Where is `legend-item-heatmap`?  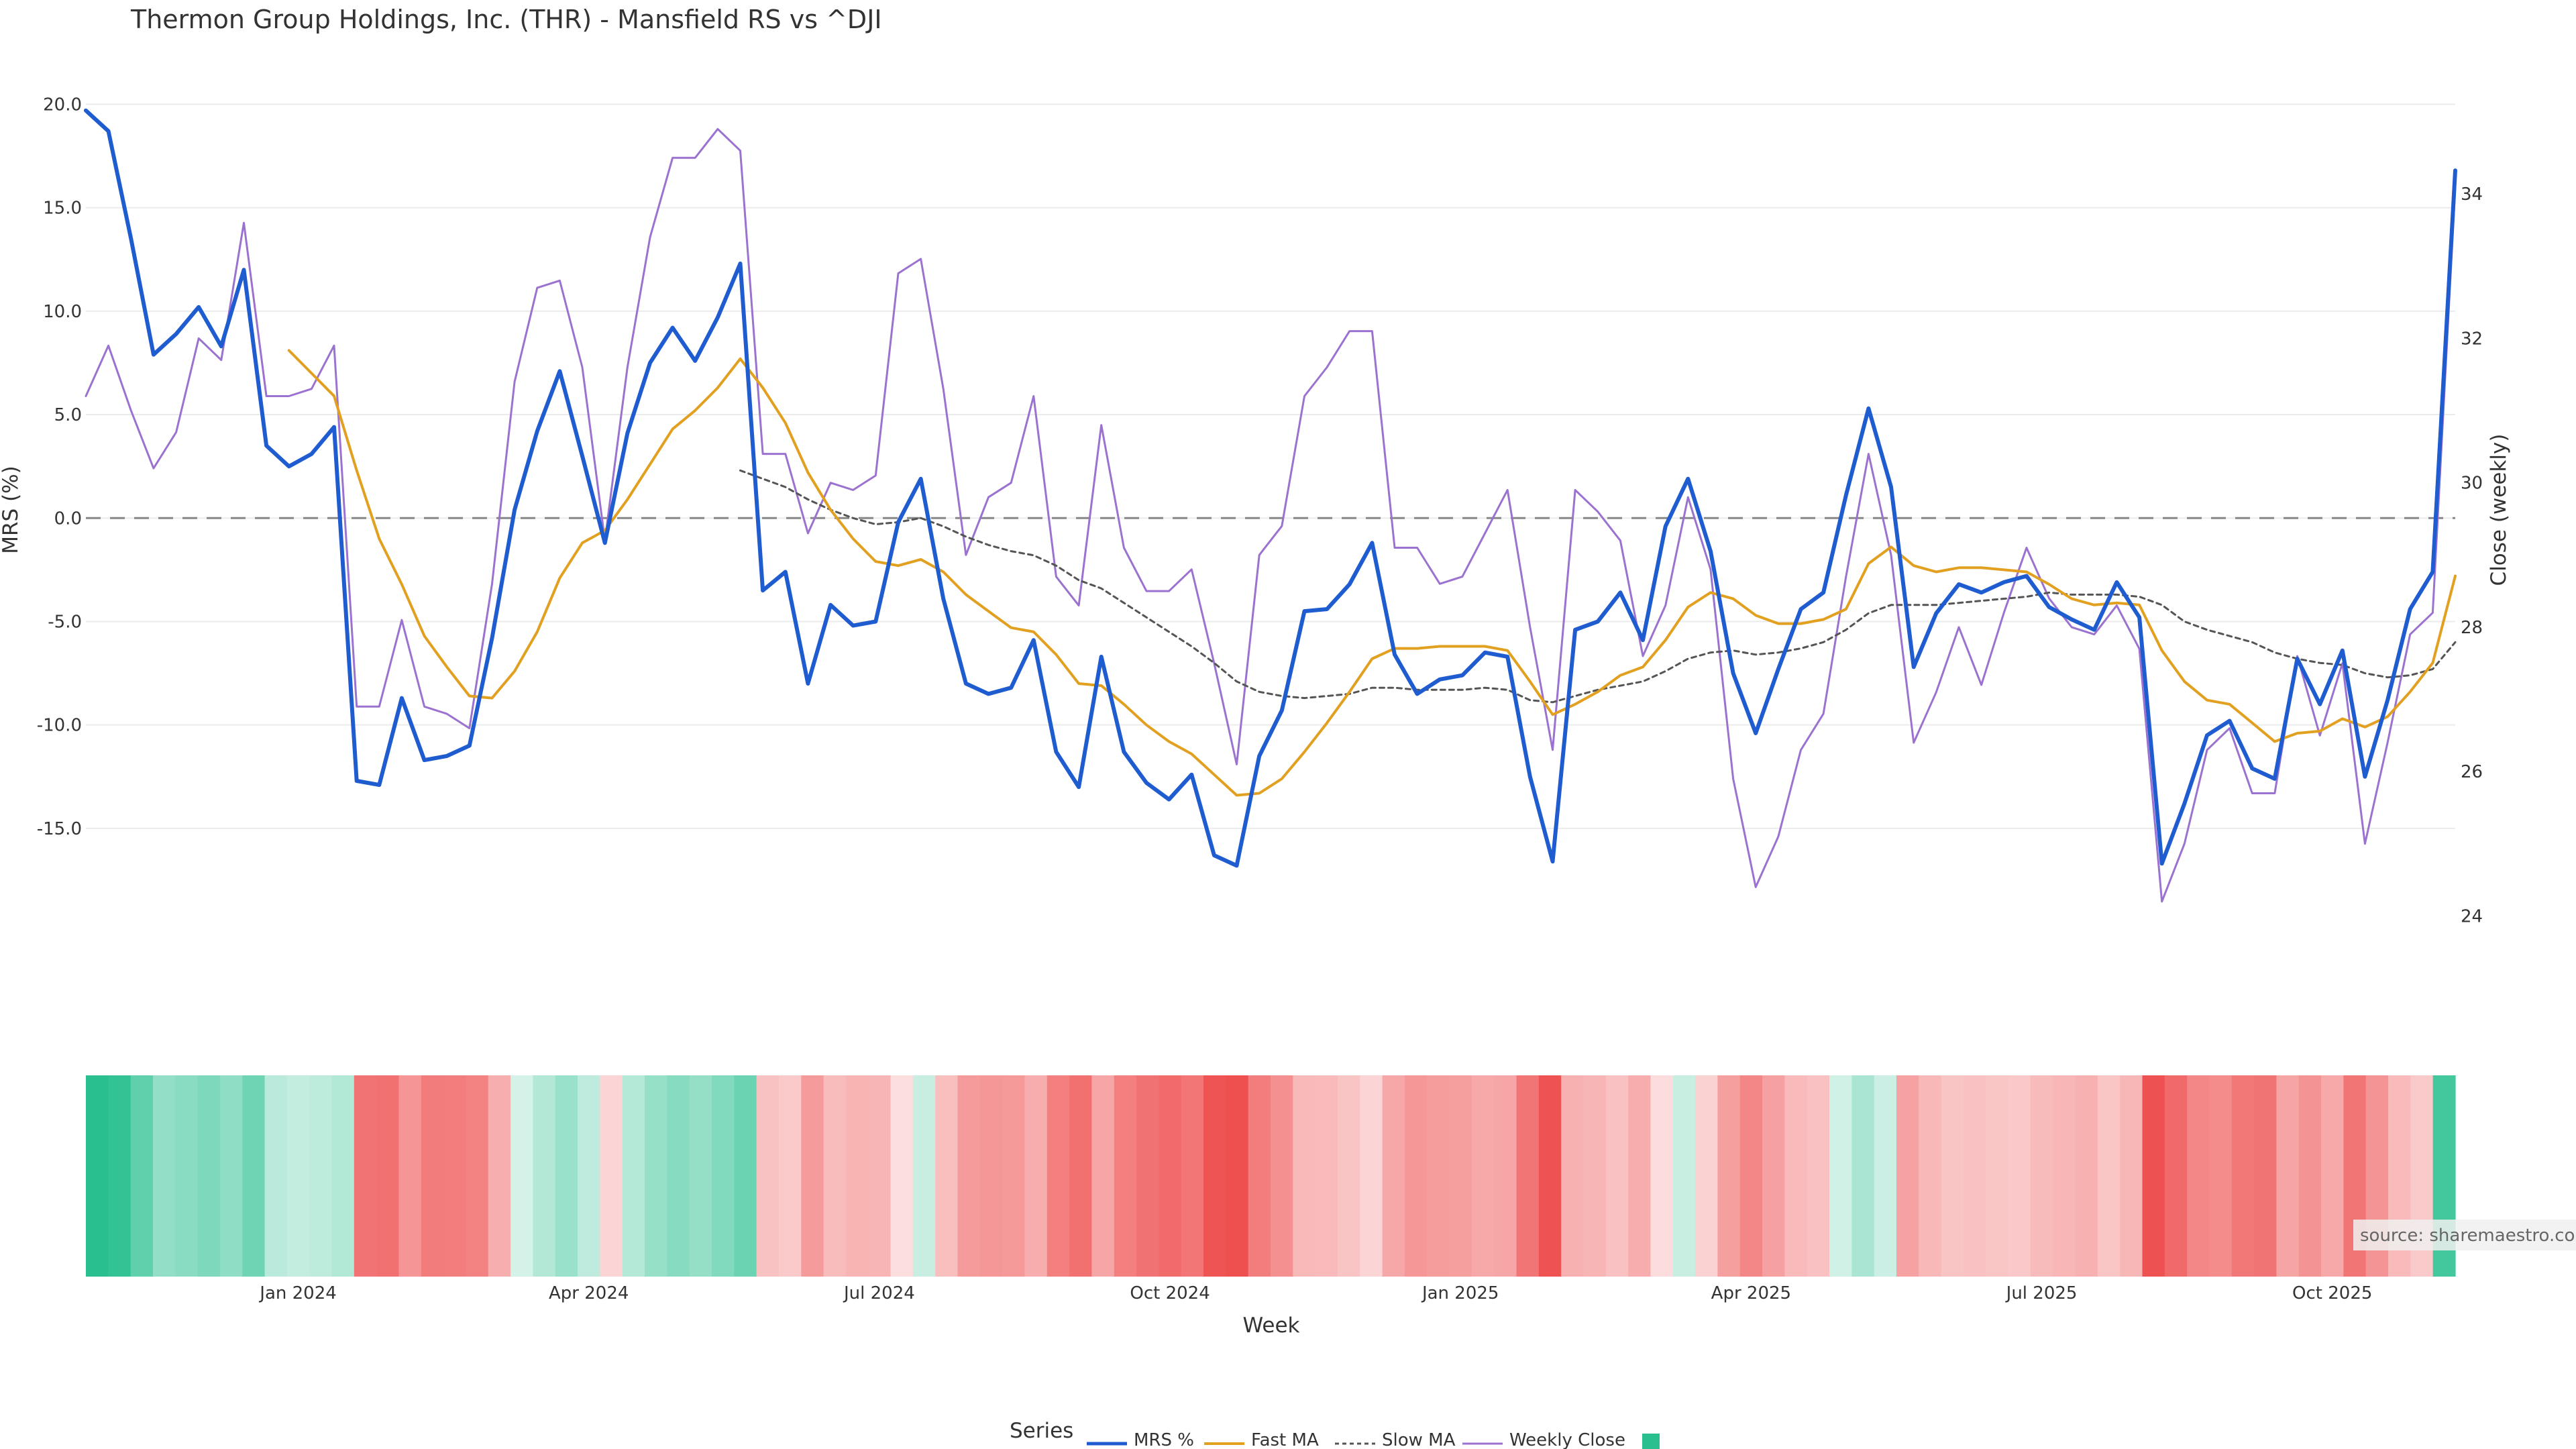
legend-item-heatmap is located at coordinates (1651, 1441).